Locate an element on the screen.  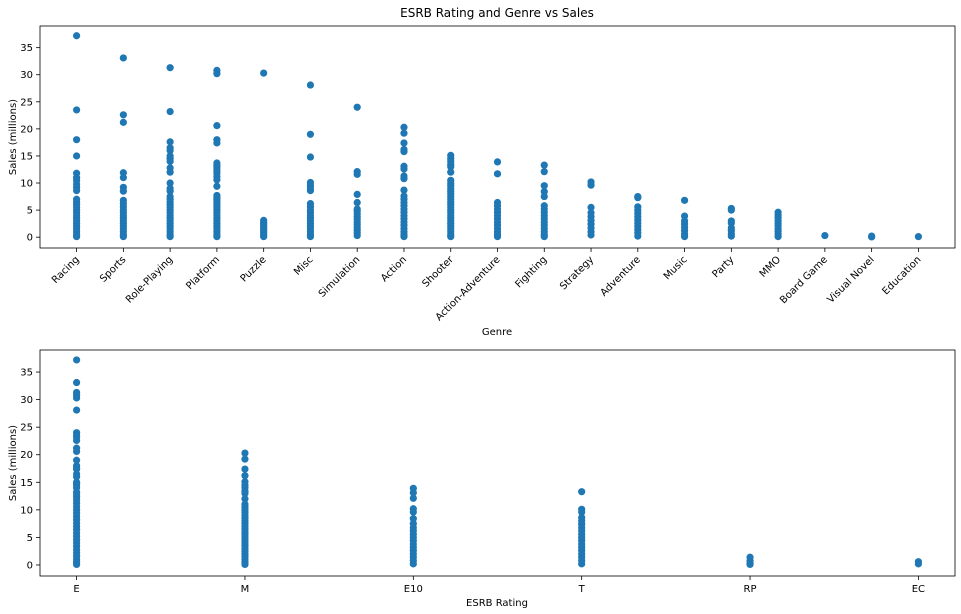
x-tick-label-adventure: Adventure is located at coordinates (621, 276).